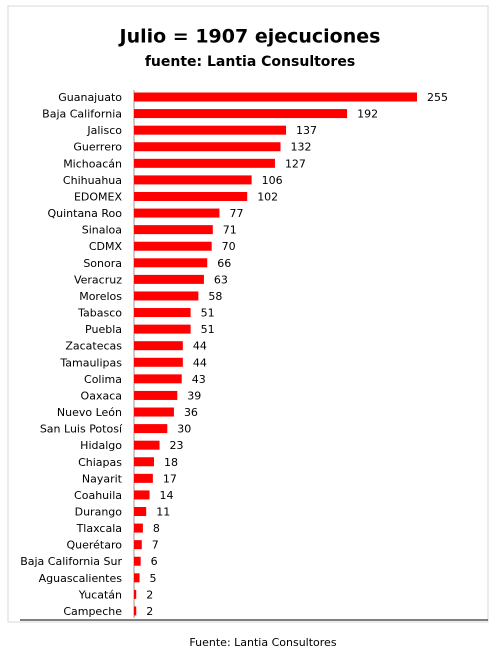  Describe the element at coordinates (81, 429) in the screenshot. I see `category-label: San Luis Potosí` at that location.